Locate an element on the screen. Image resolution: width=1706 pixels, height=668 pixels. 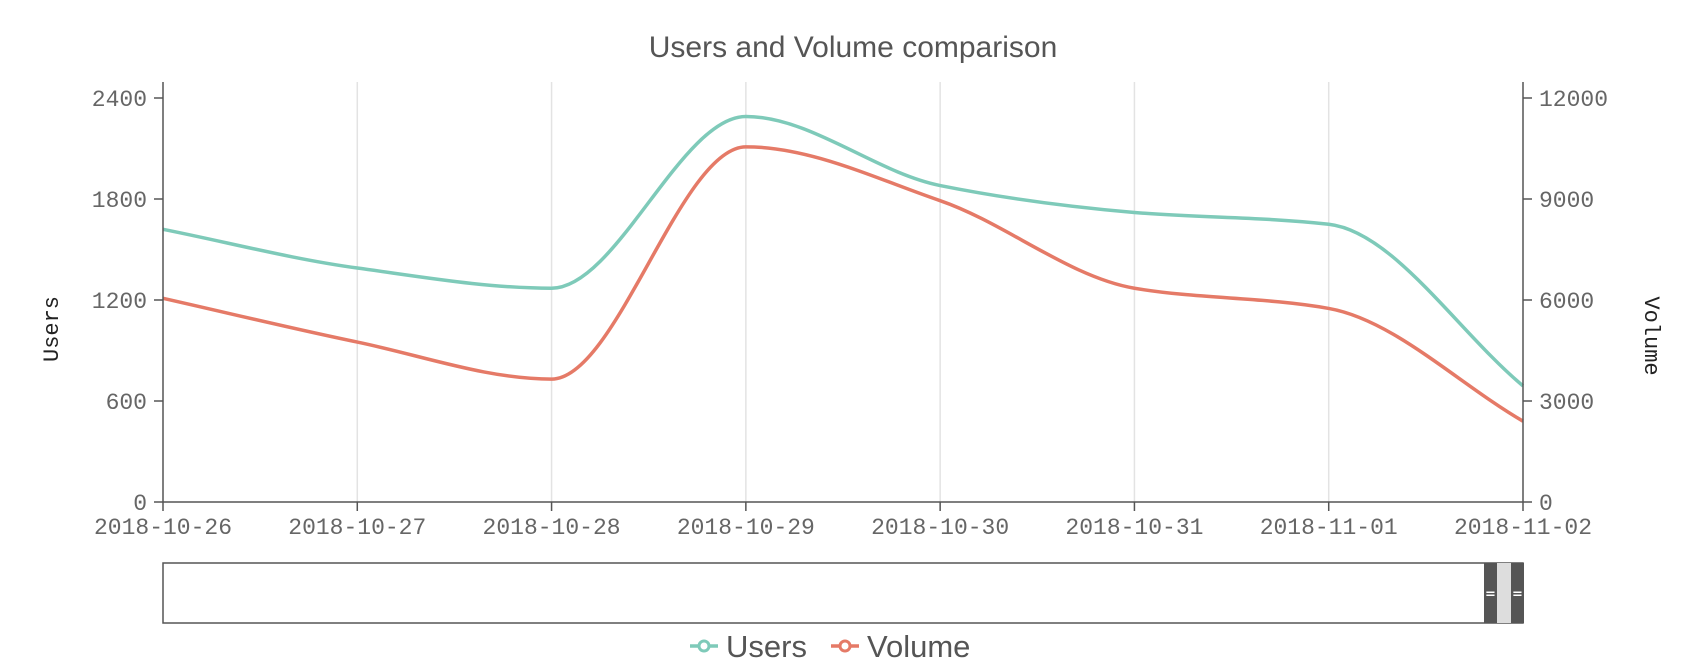
left-y-tick-label: 1800 is located at coordinates (119, 201).